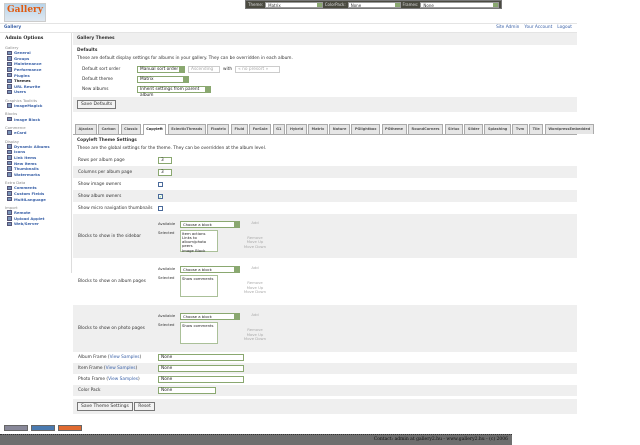  Describe the element at coordinates (166, 232) in the screenshot. I see `selected-label: Selected` at that location.